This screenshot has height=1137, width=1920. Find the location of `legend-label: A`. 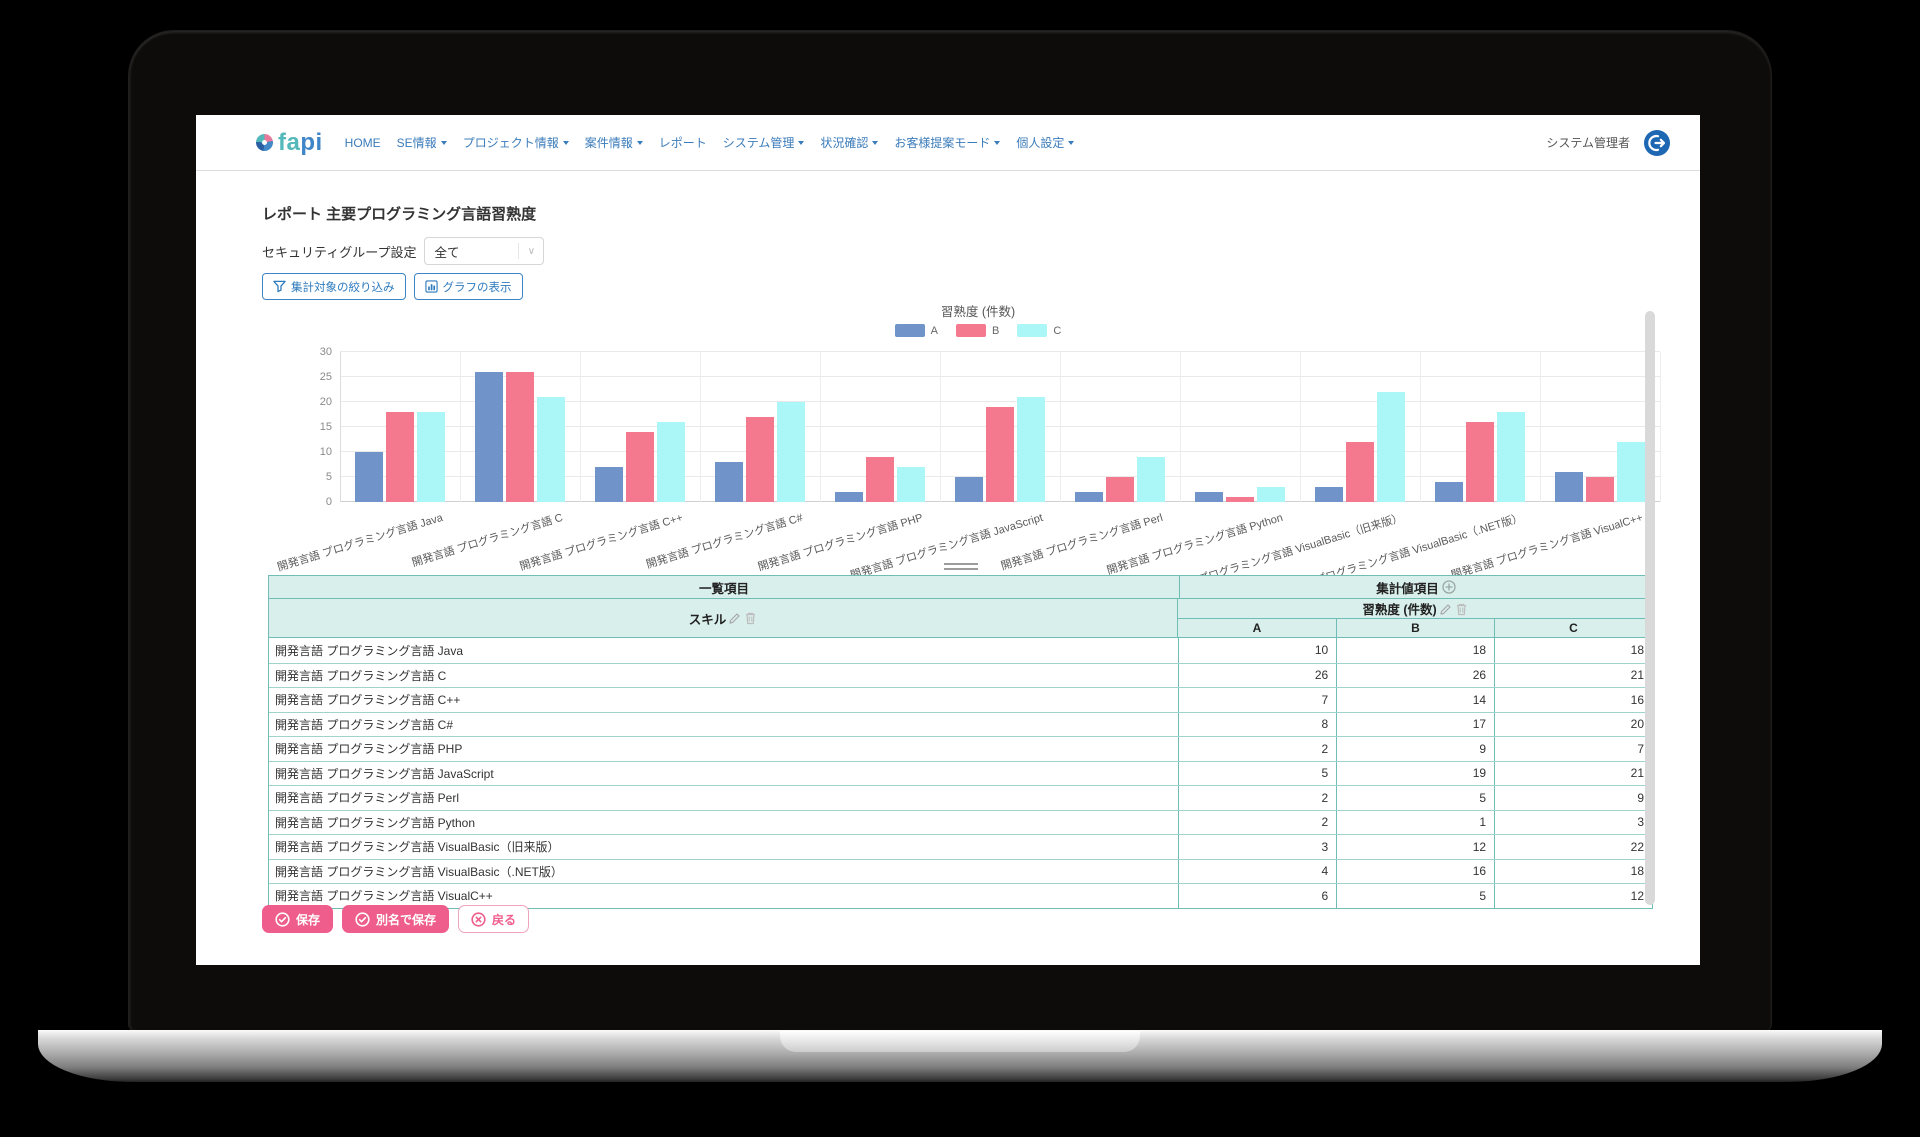

legend-label: A is located at coordinates (934, 330).